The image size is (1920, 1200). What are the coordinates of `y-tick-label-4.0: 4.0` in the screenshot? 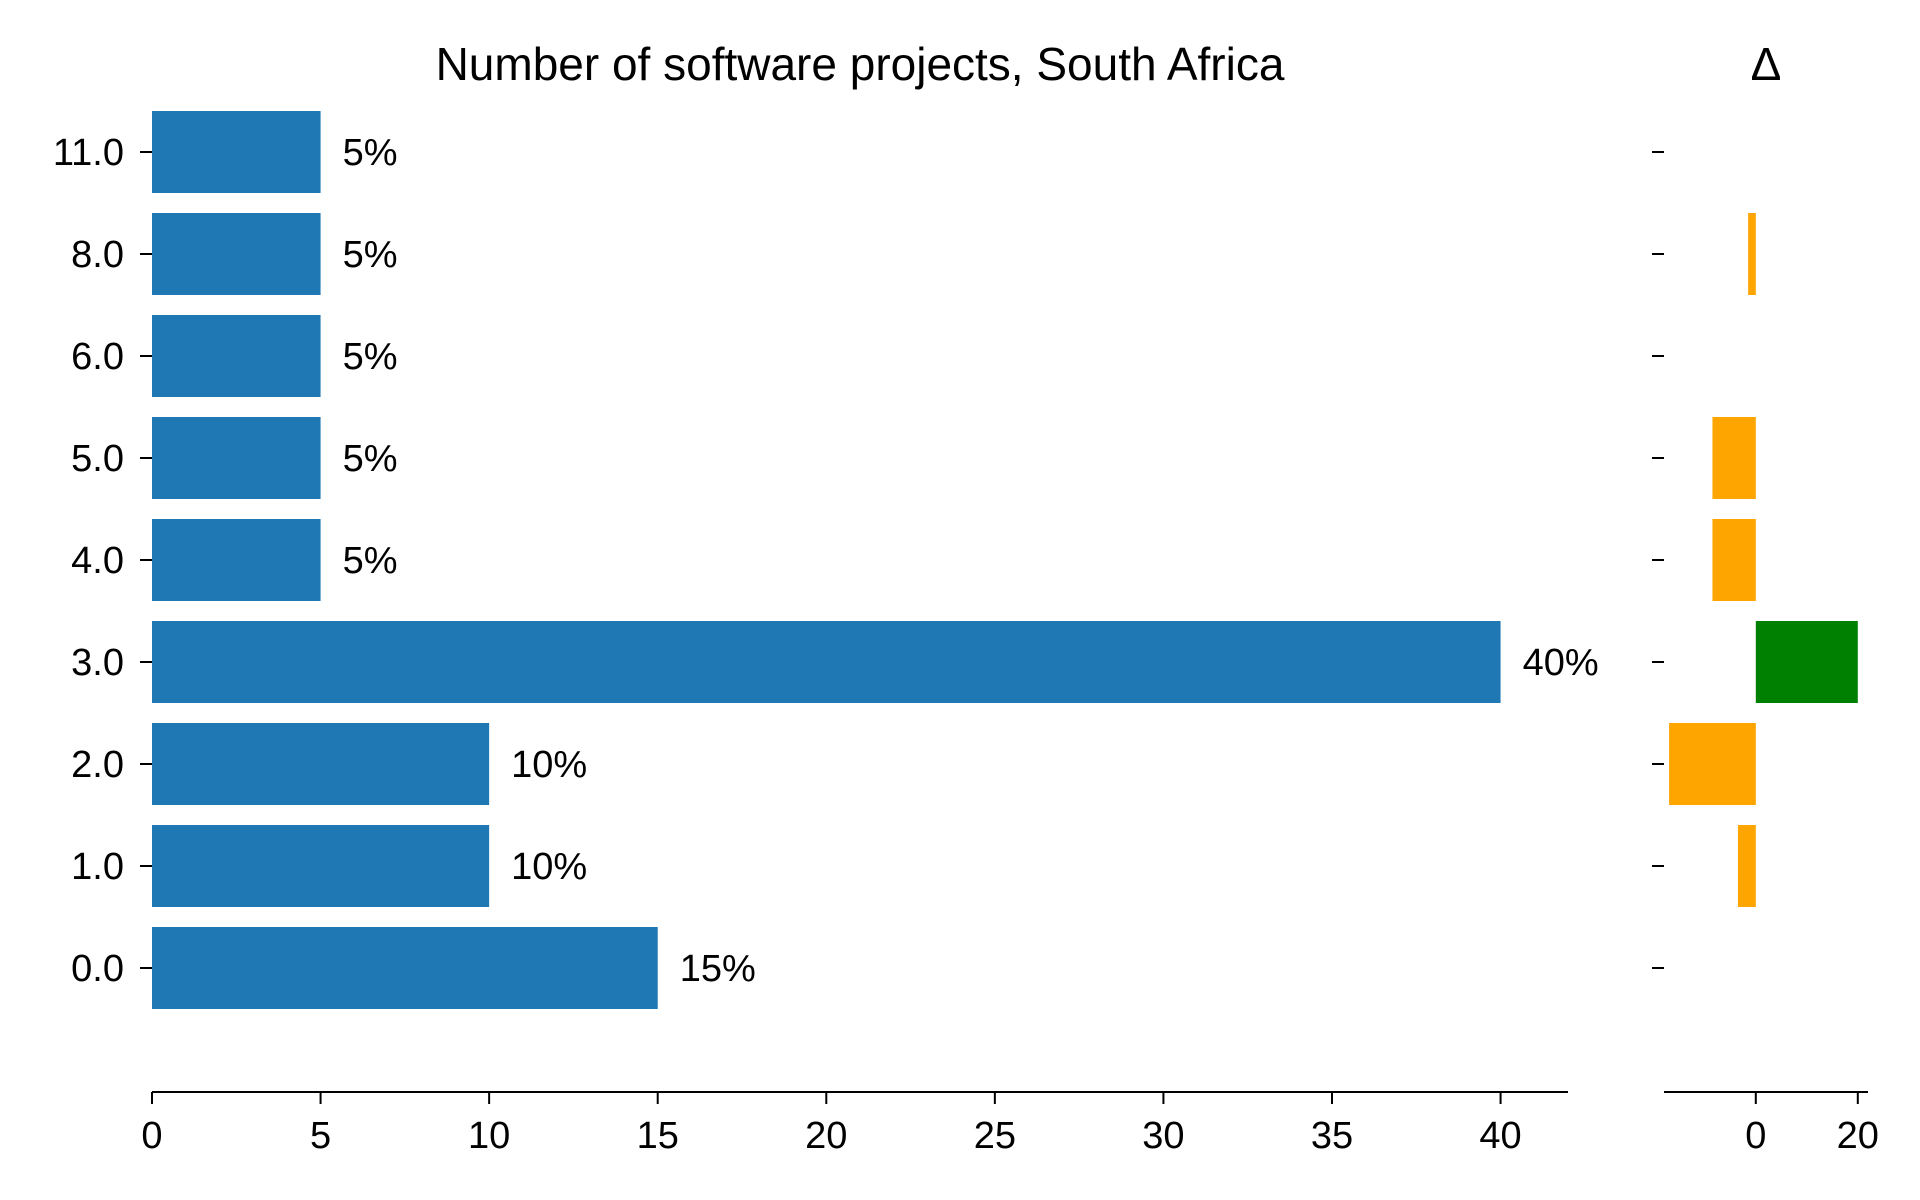 It's located at (97, 561).